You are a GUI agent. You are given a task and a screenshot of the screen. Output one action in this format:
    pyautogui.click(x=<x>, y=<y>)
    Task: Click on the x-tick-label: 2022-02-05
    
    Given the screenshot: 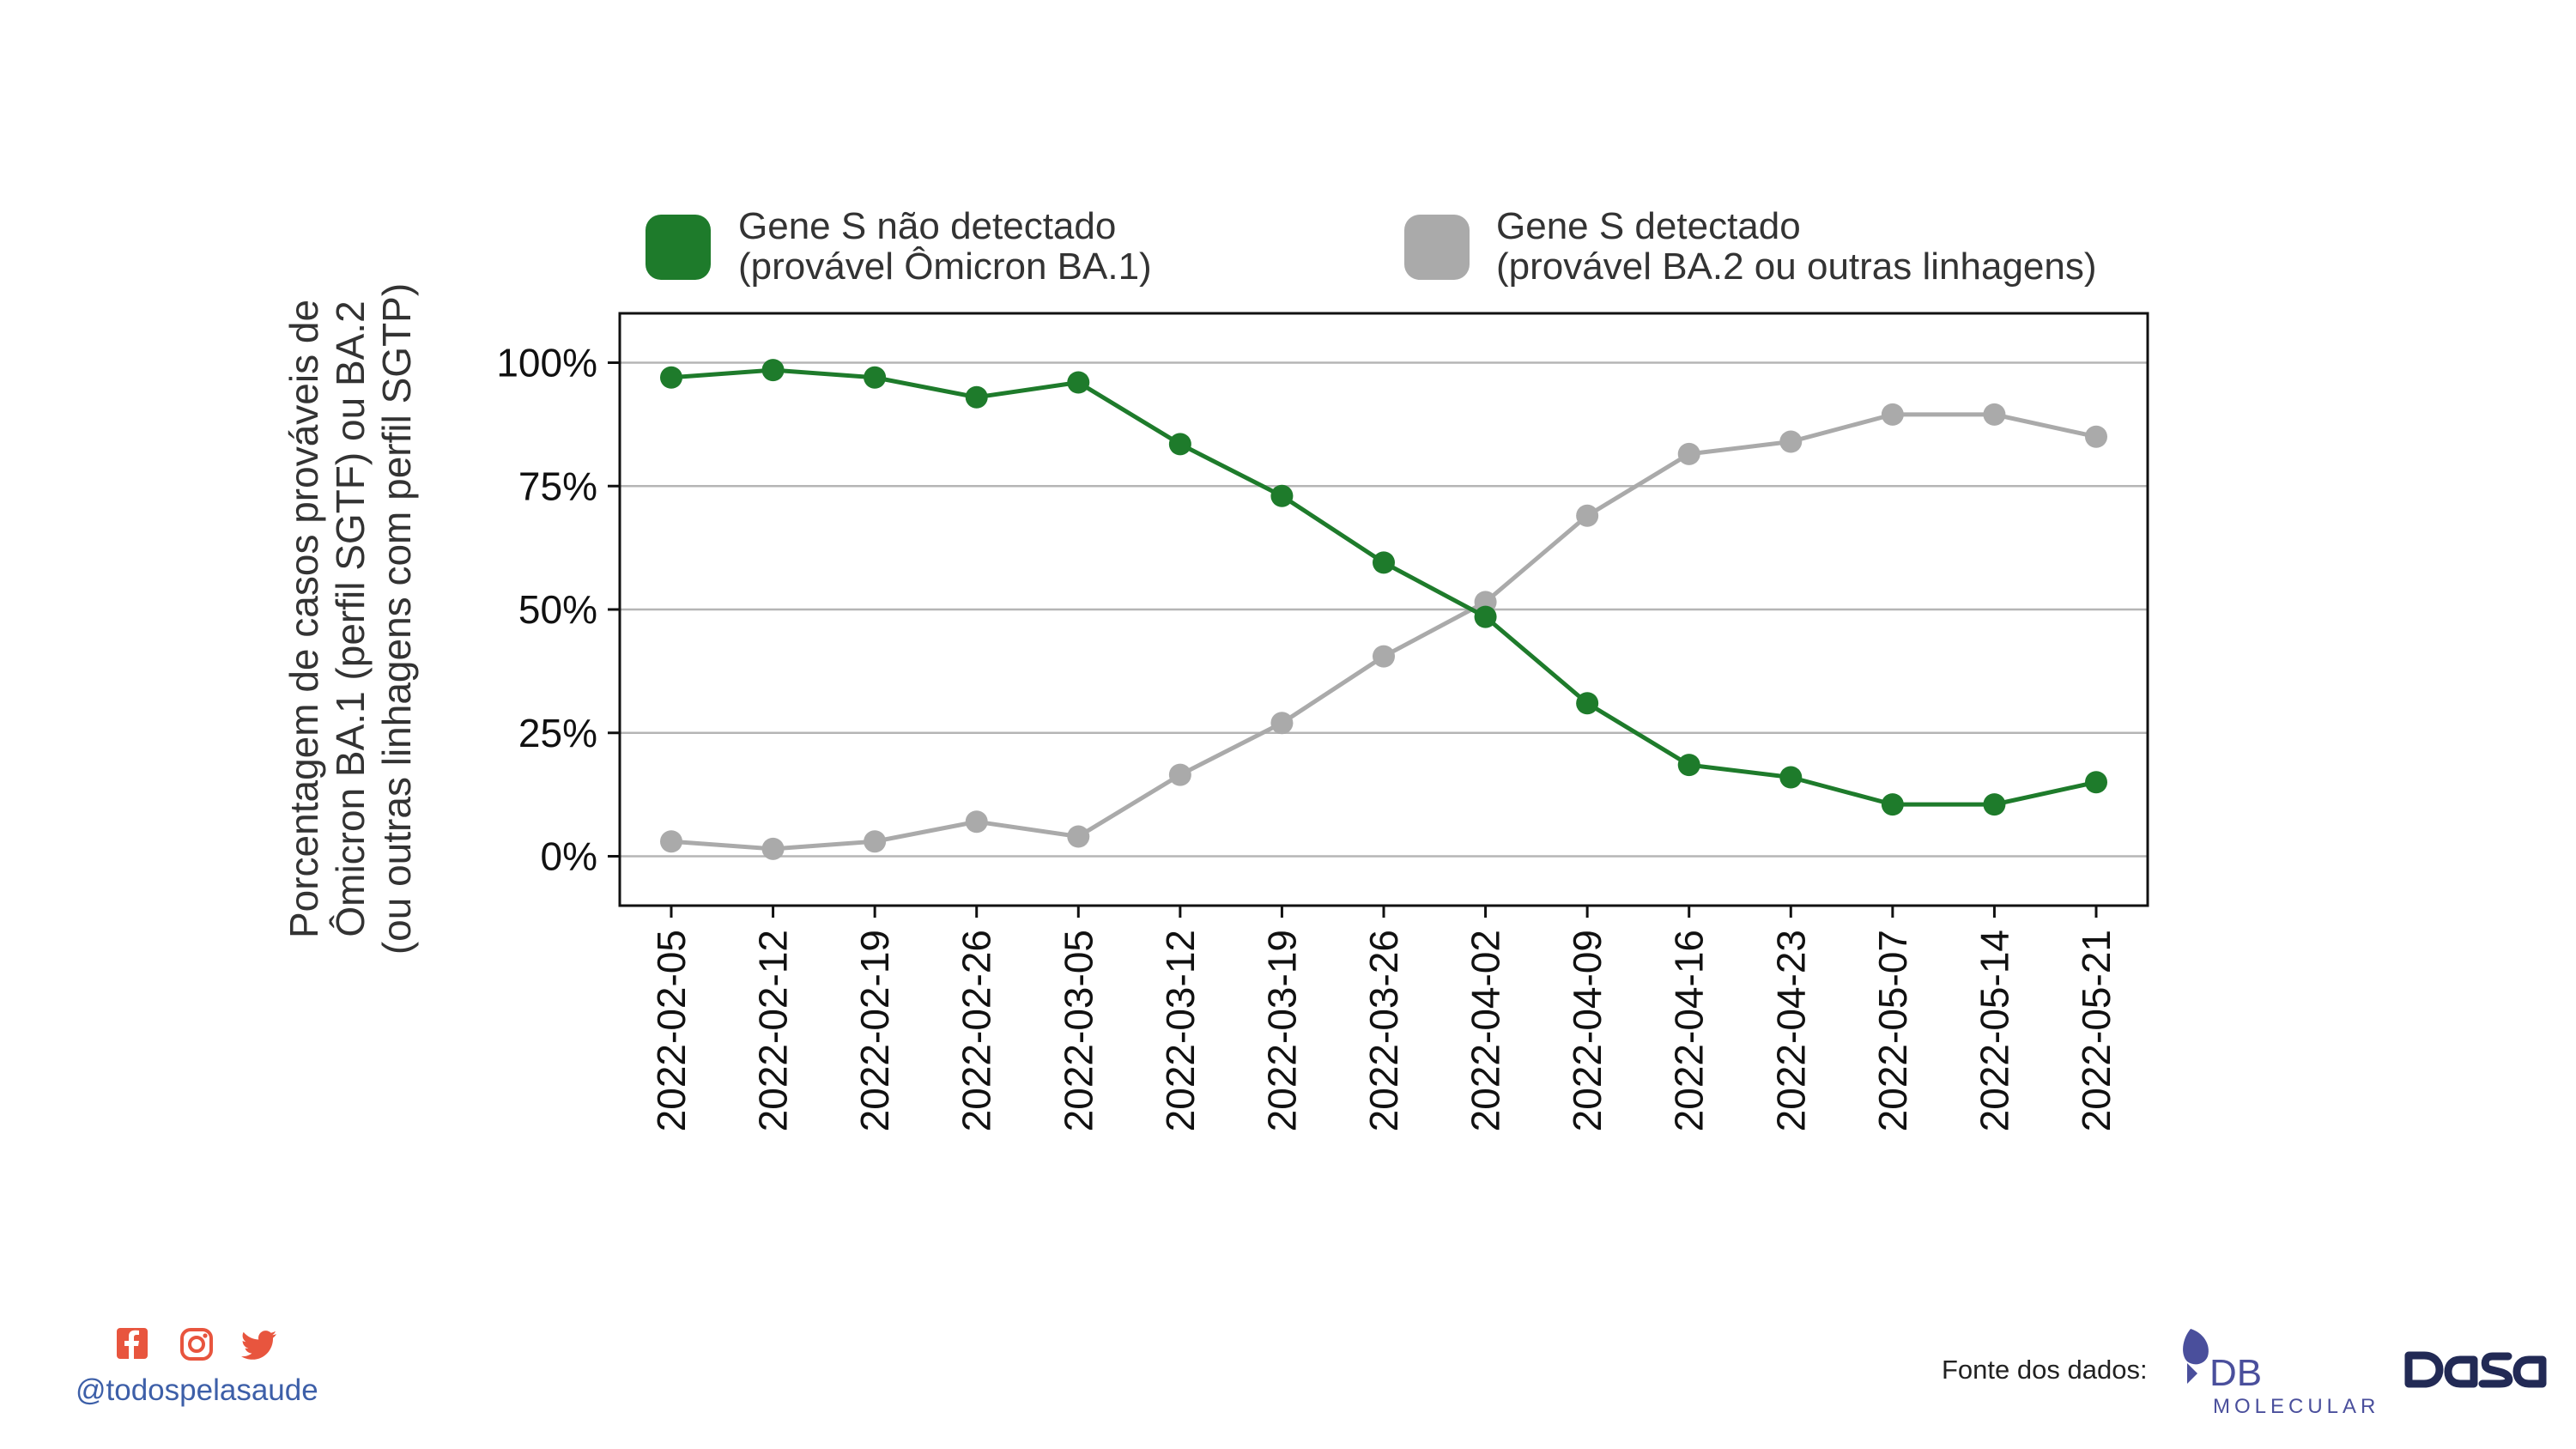 What is the action you would take?
    pyautogui.click(x=671, y=1030)
    